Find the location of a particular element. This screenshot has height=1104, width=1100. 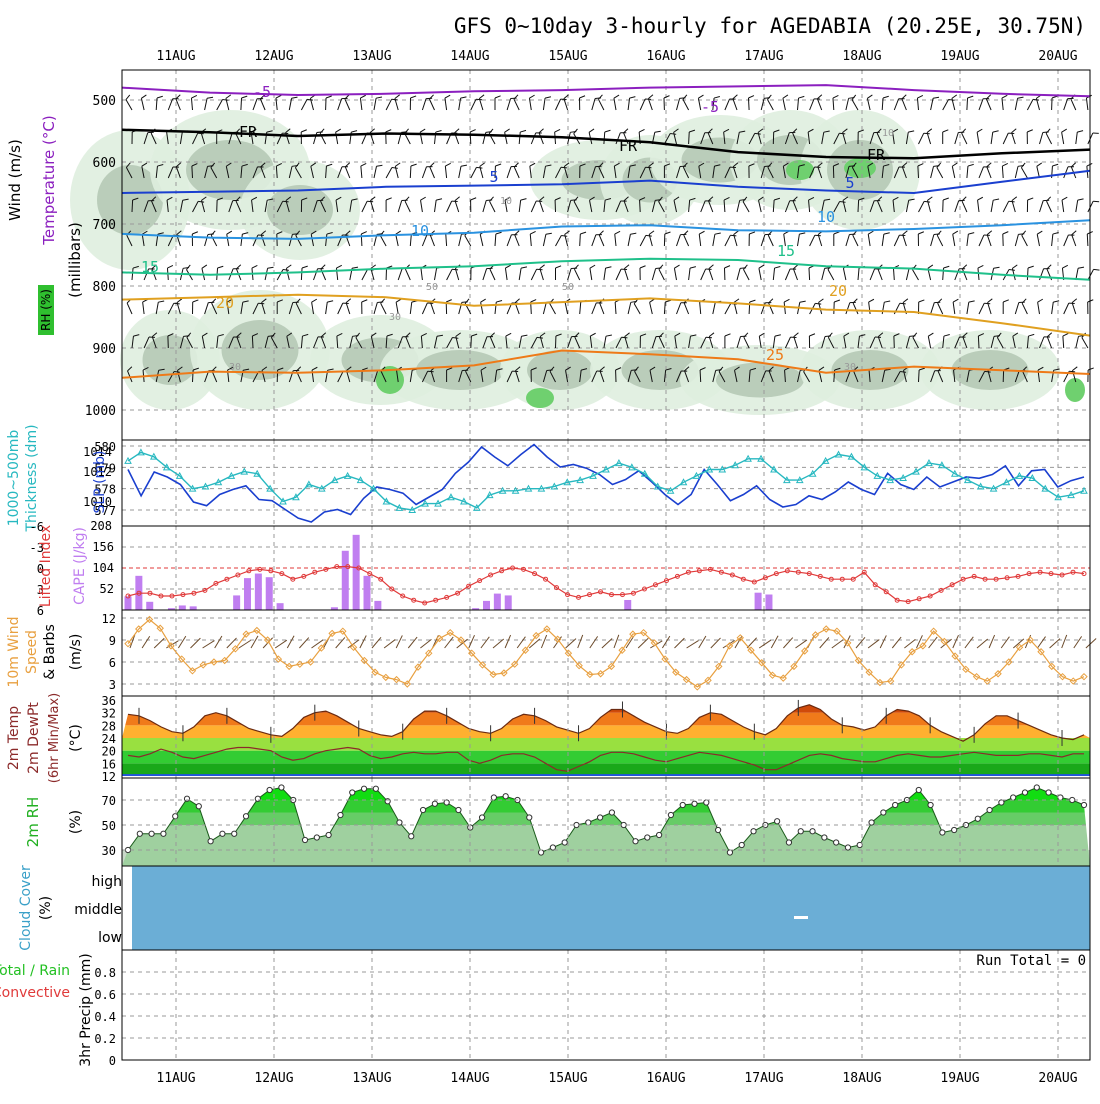

precip-tick-label: 0 is located at coordinates (112, 1061).